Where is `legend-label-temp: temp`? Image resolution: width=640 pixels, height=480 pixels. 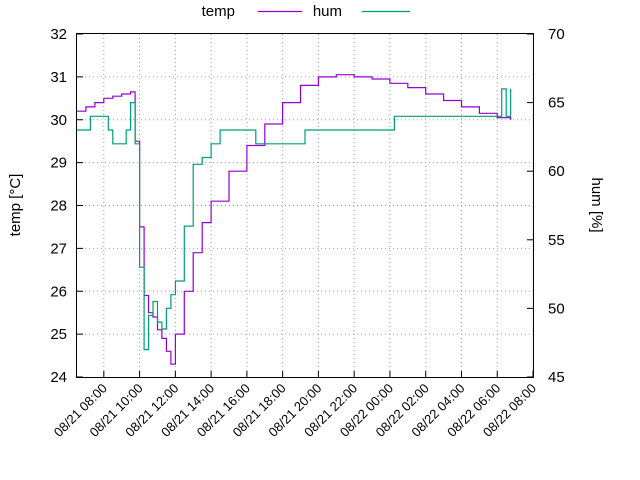 legend-label-temp: temp is located at coordinates (218, 11).